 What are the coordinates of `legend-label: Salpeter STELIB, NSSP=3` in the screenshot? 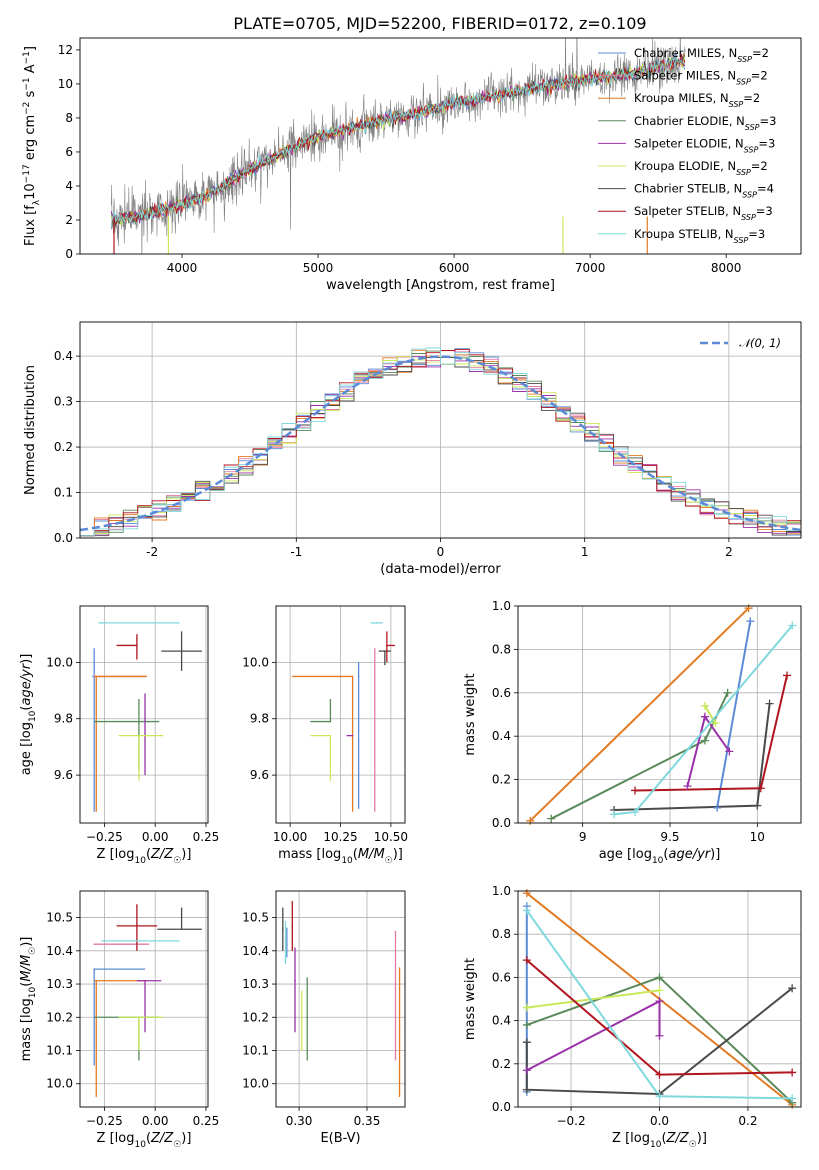 It's located at (703, 213).